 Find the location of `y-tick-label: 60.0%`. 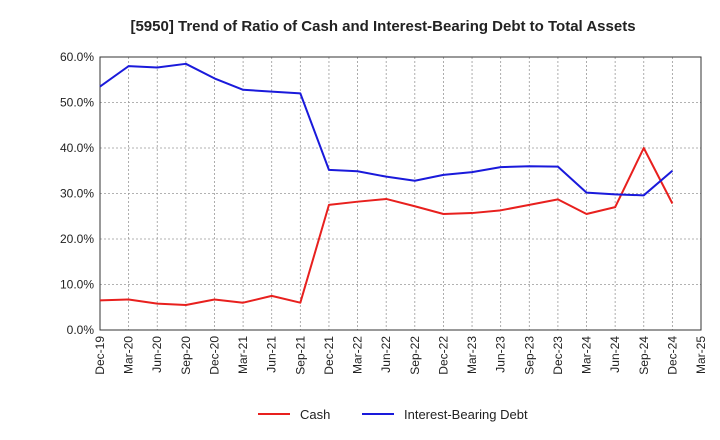

y-tick-label: 60.0% is located at coordinates (77, 57).